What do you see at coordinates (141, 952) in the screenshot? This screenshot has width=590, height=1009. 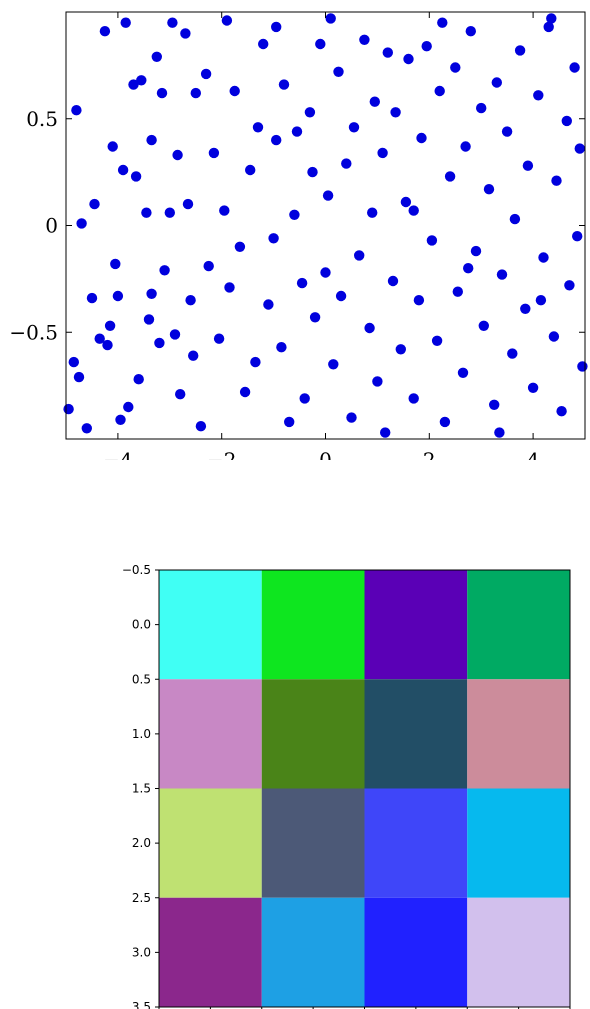 I see `y-tick-label: 3.0` at bounding box center [141, 952].